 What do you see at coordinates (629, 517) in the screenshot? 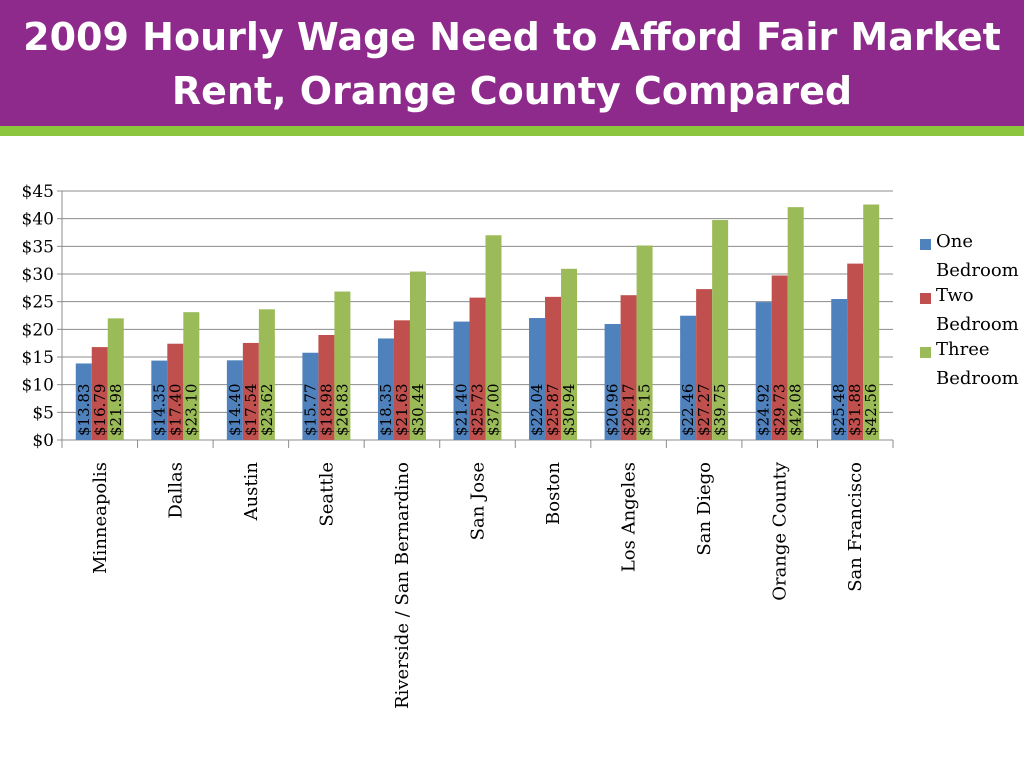
I see `x-tick-label: Los Angeles` at bounding box center [629, 517].